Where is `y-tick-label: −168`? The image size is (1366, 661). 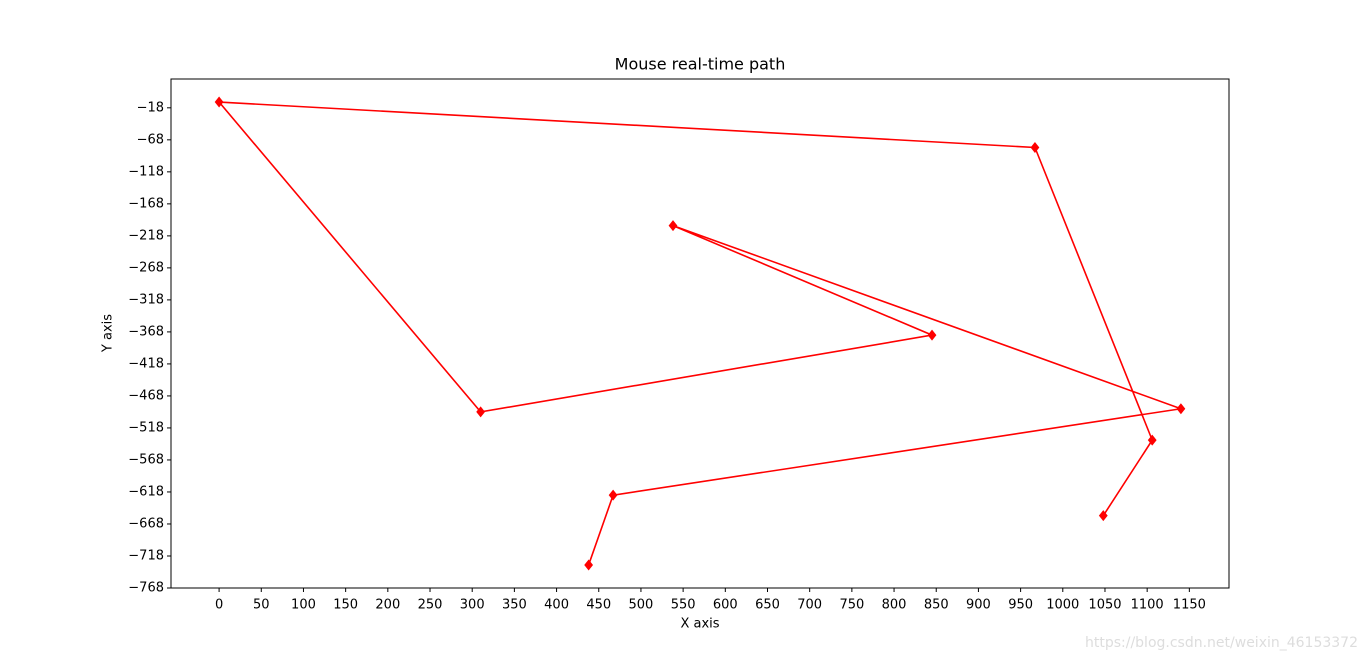
y-tick-label: −168 is located at coordinates (146, 203).